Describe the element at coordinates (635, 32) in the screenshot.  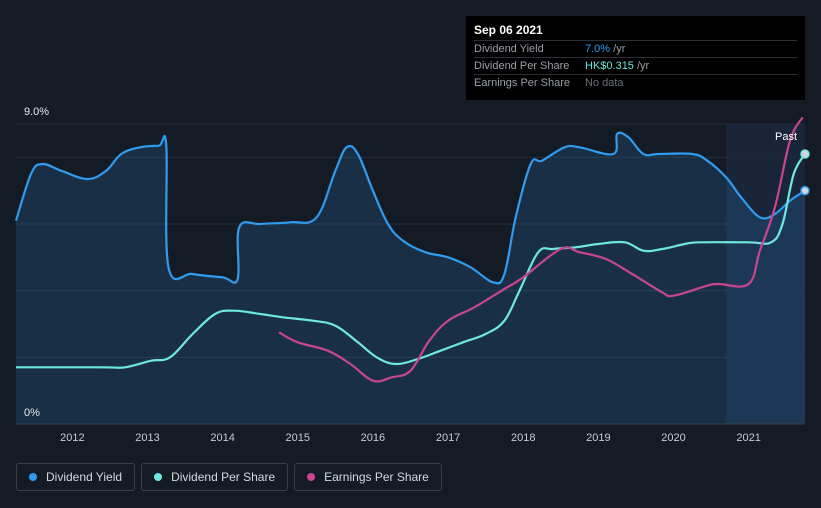
I see `tooltip-date: Sep 06 2021` at that location.